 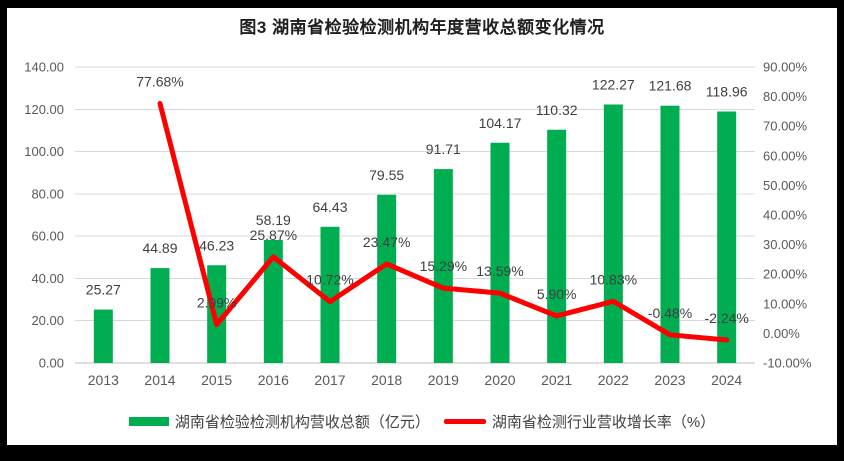 What do you see at coordinates (500, 123) in the screenshot?
I see `bar-value-label-2020: 104.17` at bounding box center [500, 123].